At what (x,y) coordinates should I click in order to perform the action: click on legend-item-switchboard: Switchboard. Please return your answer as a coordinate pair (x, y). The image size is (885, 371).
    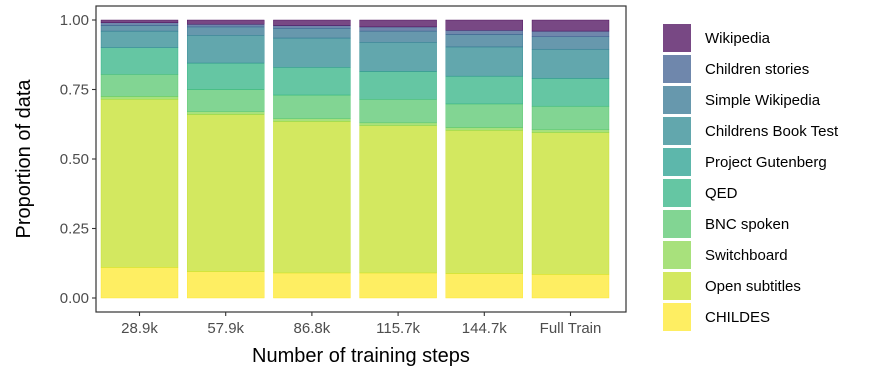
    Looking at the image, I should click on (725, 255).